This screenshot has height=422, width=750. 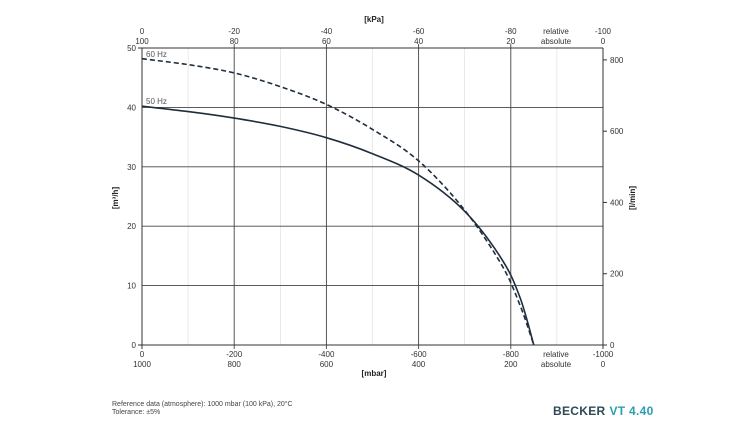 I want to click on footnote-tolerance: Tolerance: ±5%, so click(x=136, y=412).